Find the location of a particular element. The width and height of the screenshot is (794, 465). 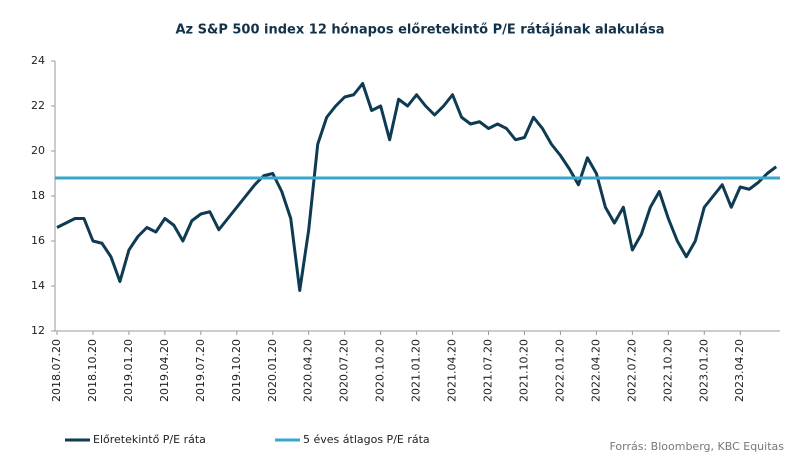

x-tick-label: 2023.01.20 is located at coordinates (703, 370).